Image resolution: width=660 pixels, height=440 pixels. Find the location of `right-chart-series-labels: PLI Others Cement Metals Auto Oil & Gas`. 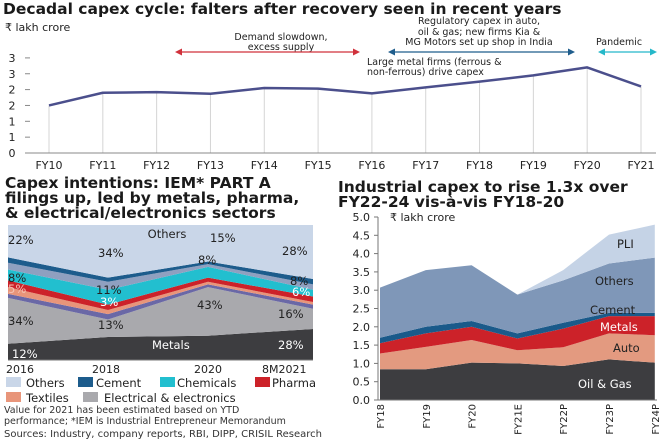

right-chart-series-labels: PLI Others Cement Metals Auto Oil & Gas is located at coordinates (609, 314).